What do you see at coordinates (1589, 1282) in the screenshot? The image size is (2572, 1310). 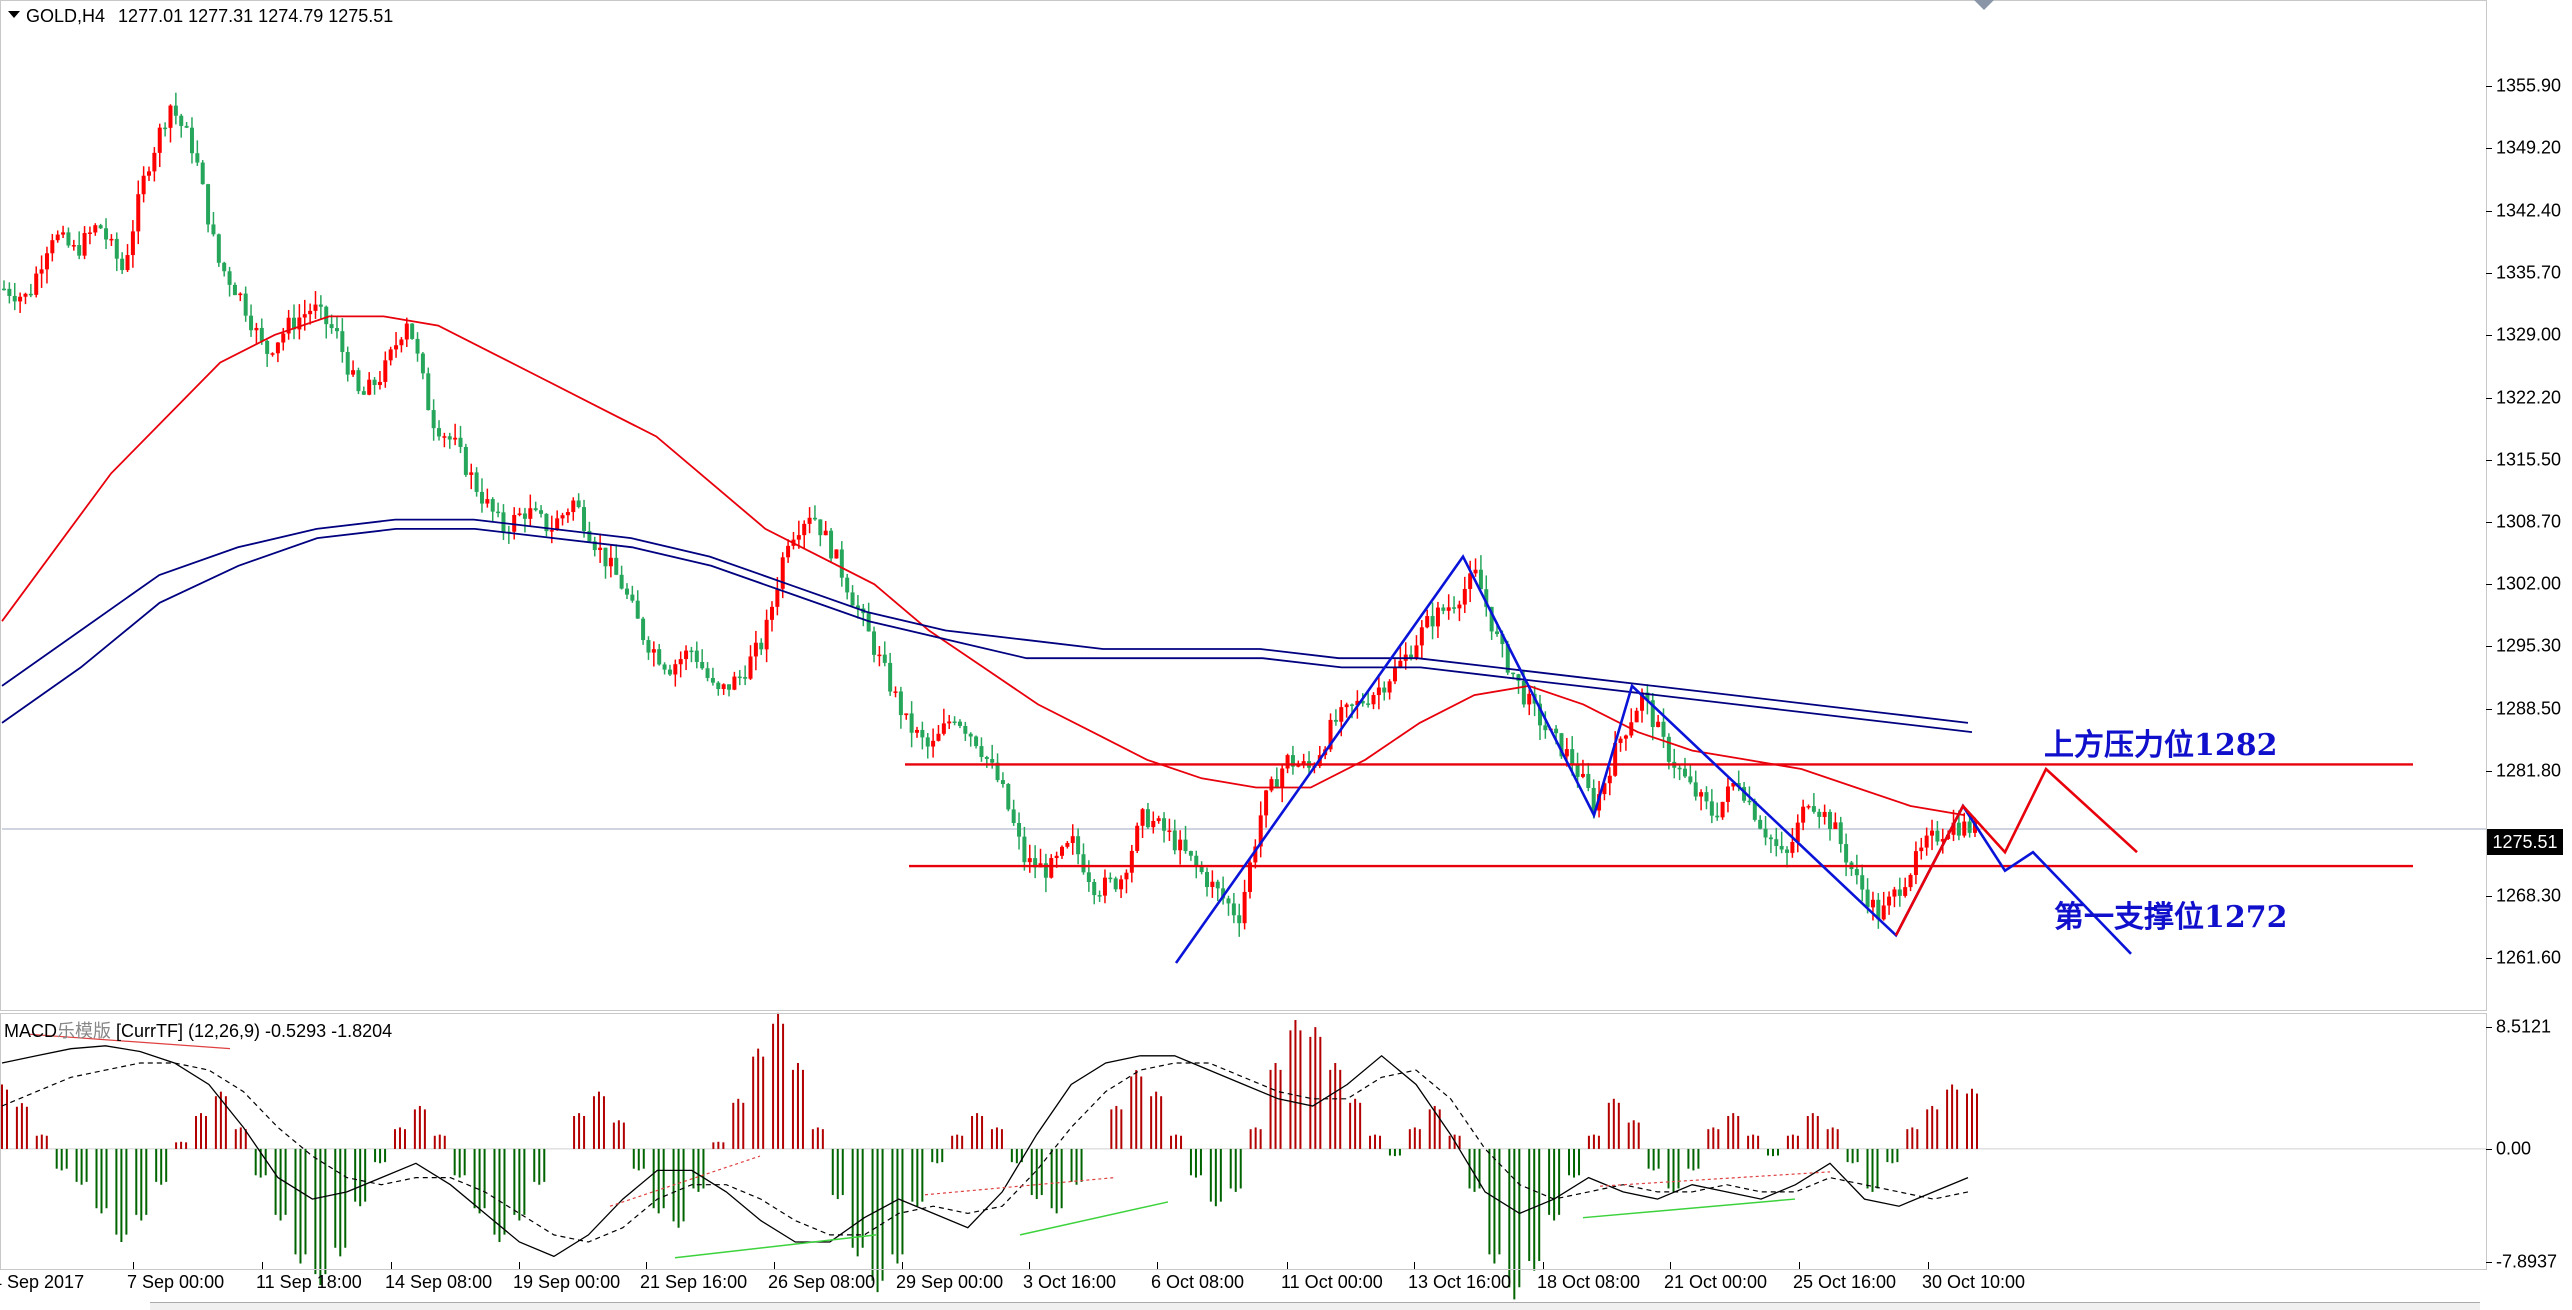 I see `time-tick-label: 18 Oct 08:00` at bounding box center [1589, 1282].